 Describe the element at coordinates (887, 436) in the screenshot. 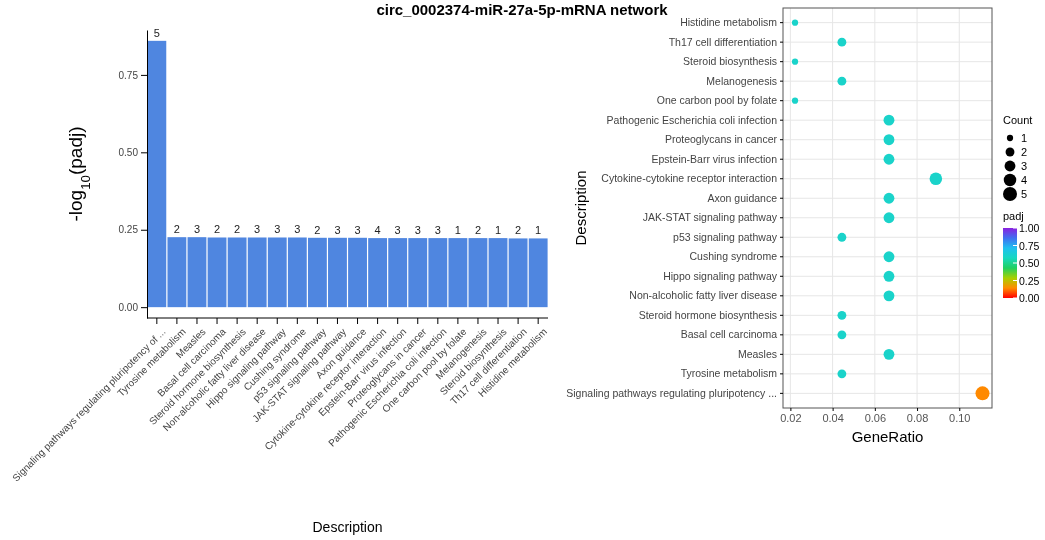

I see `x-axis-title: GeneRatio` at that location.